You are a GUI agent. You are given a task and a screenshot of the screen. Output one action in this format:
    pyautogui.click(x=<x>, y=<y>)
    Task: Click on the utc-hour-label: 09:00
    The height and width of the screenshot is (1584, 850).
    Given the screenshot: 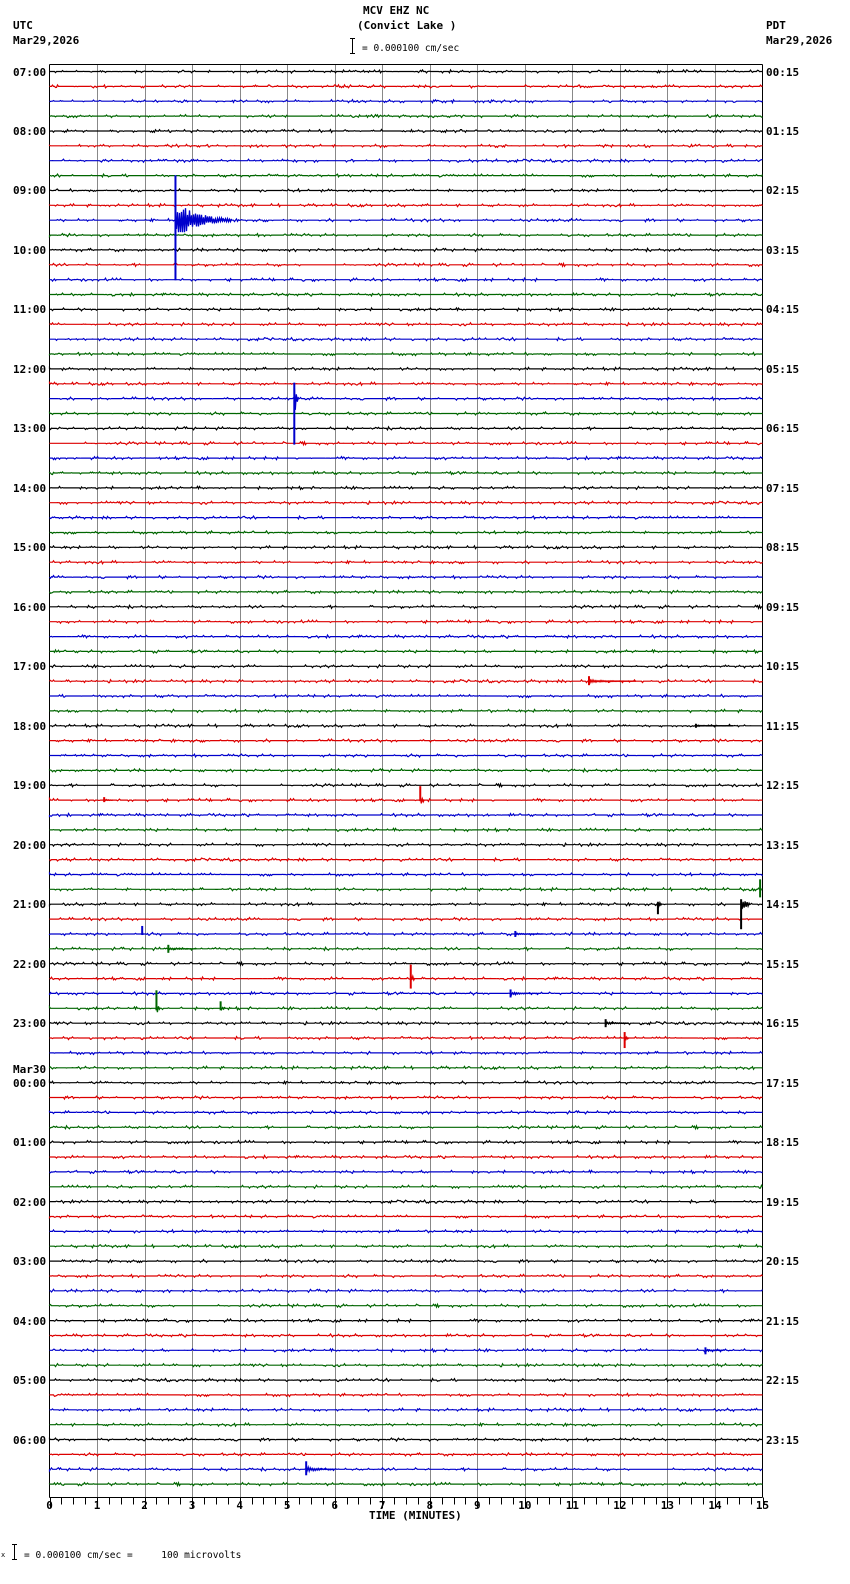 What is the action you would take?
    pyautogui.click(x=30, y=191)
    